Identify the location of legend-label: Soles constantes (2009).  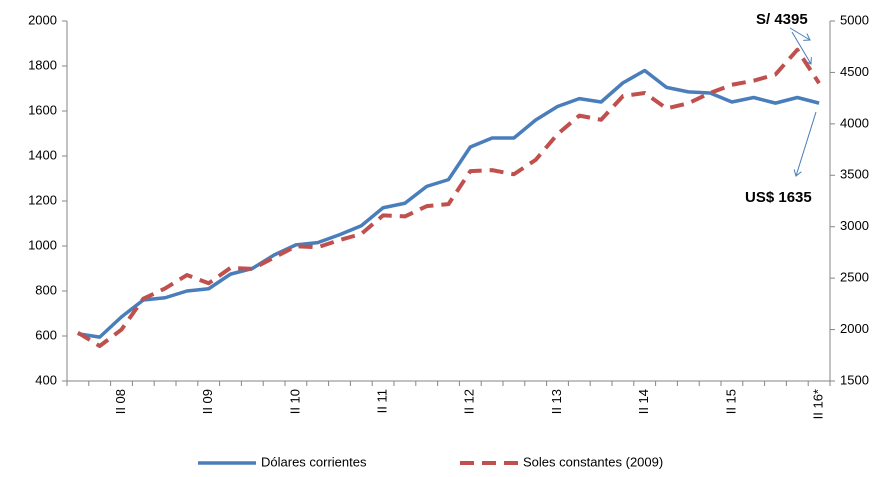
(593, 461).